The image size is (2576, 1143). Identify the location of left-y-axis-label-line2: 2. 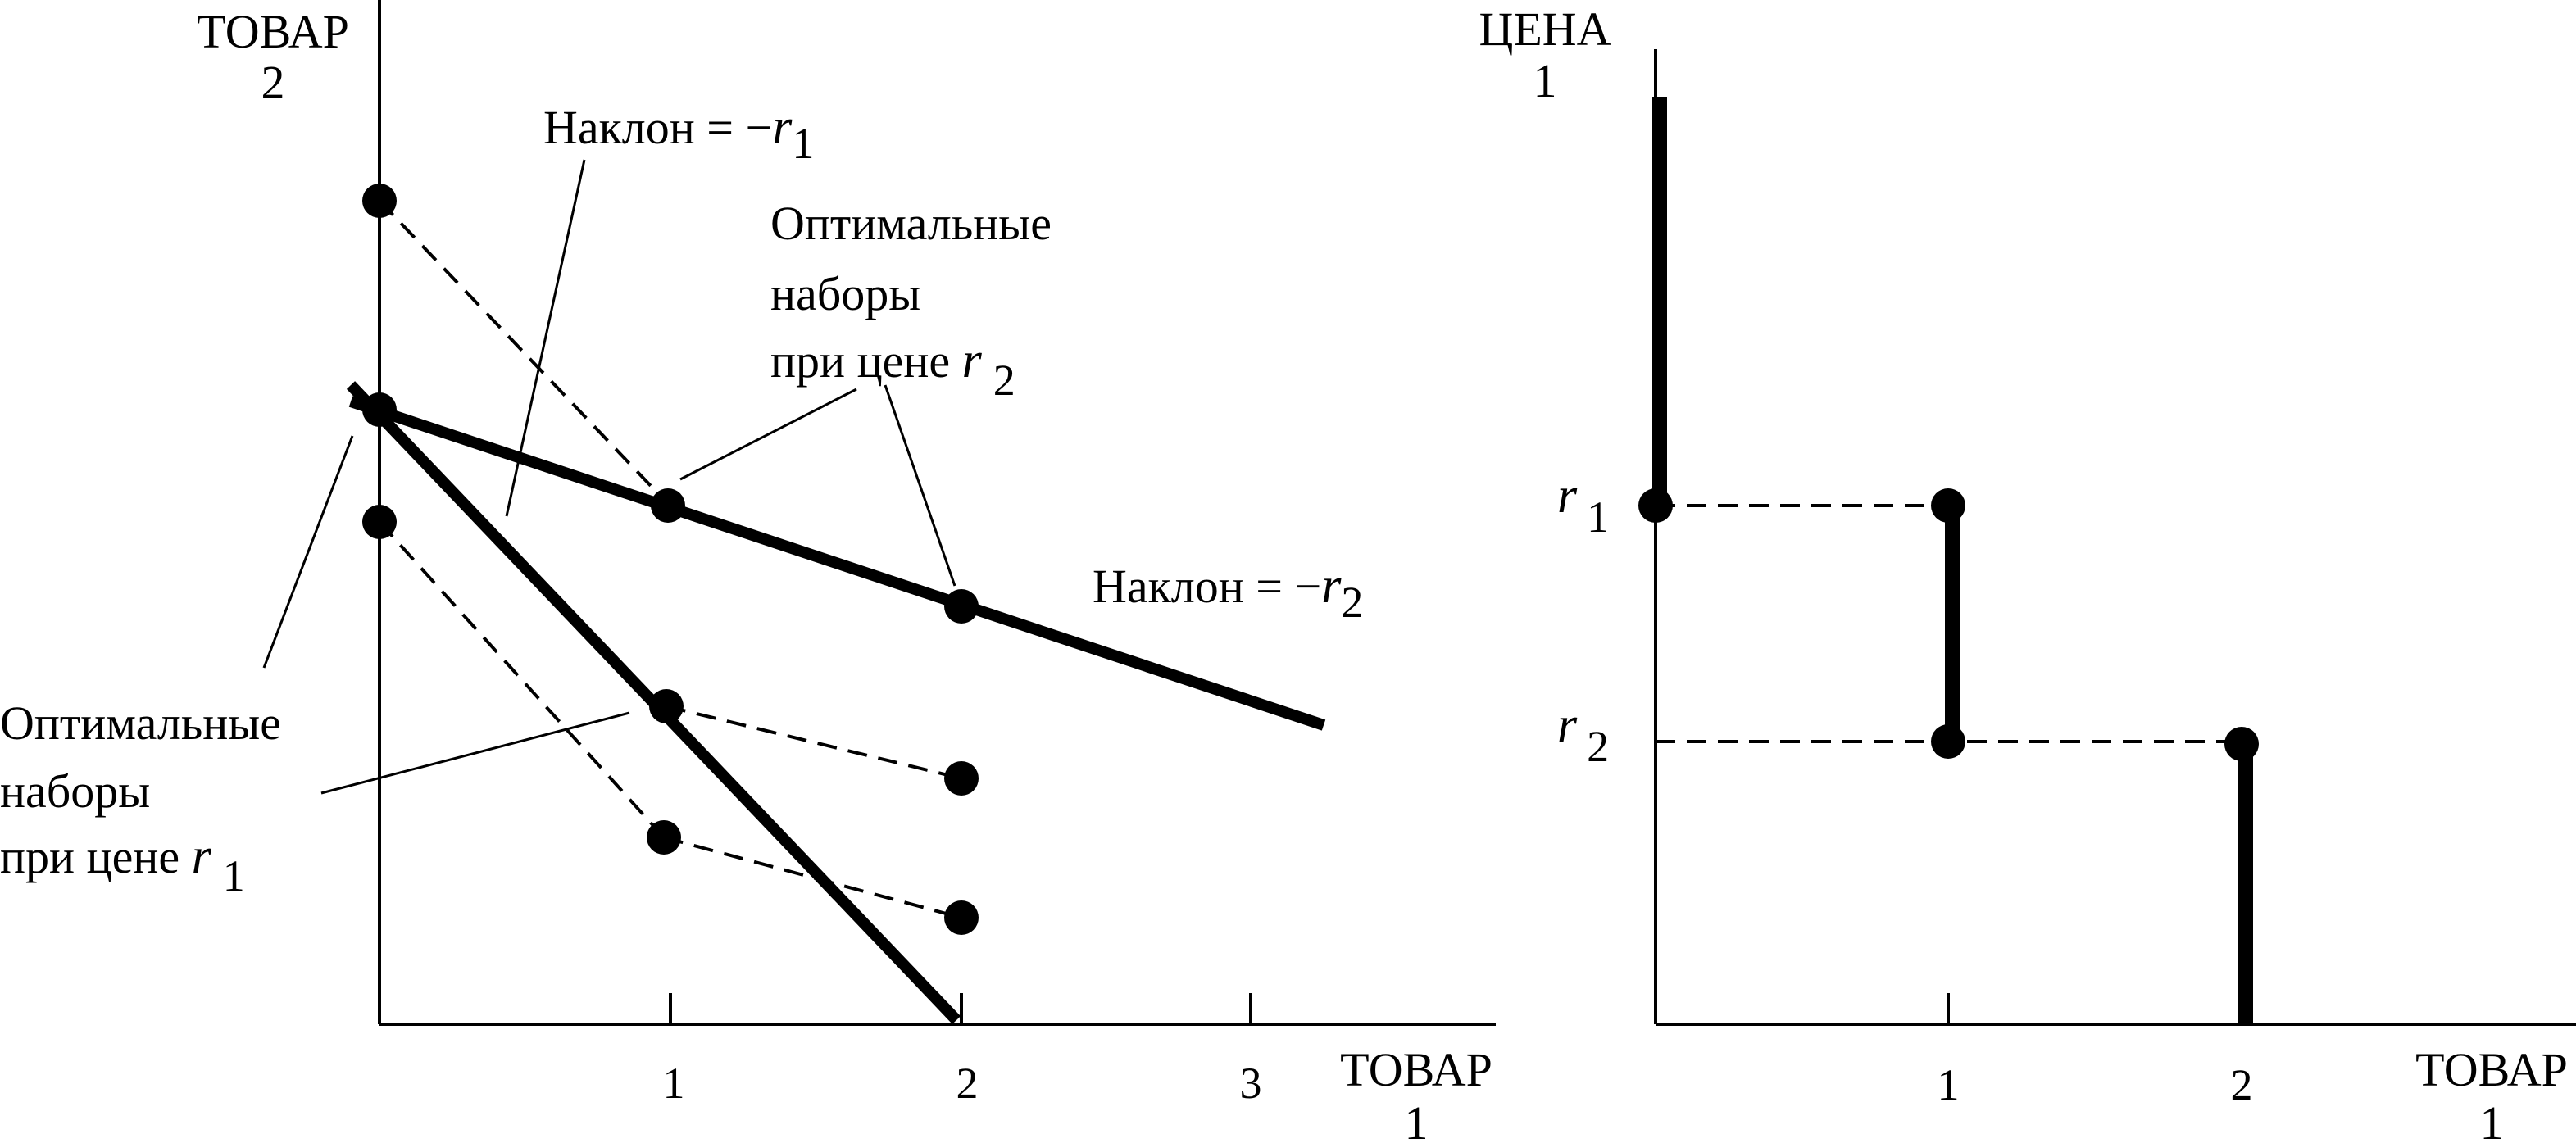
(273, 82).